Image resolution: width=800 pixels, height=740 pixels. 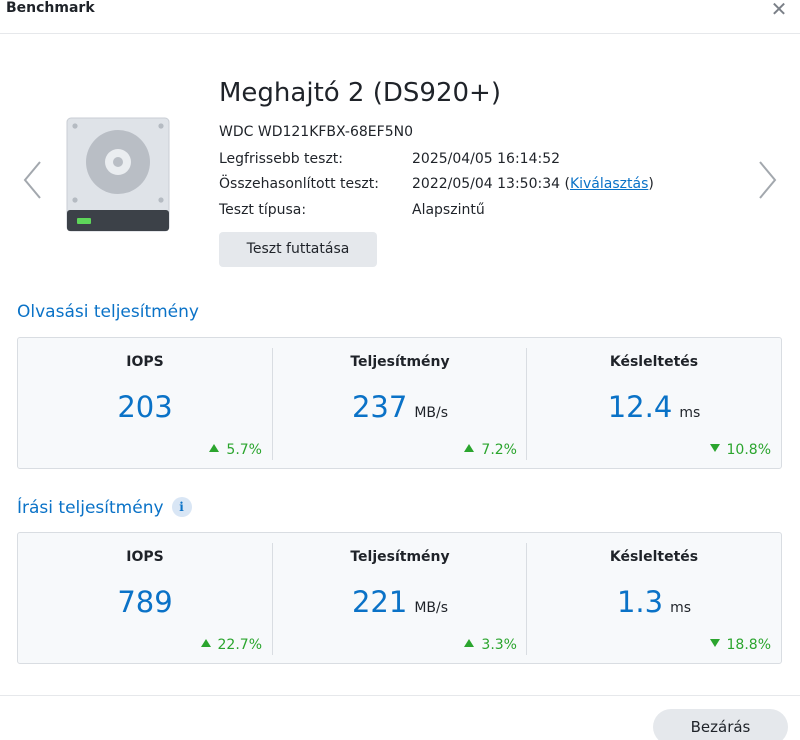 What do you see at coordinates (352, 210) in the screenshot?
I see `test-type-row: Teszt típusa: Alapszintű` at bounding box center [352, 210].